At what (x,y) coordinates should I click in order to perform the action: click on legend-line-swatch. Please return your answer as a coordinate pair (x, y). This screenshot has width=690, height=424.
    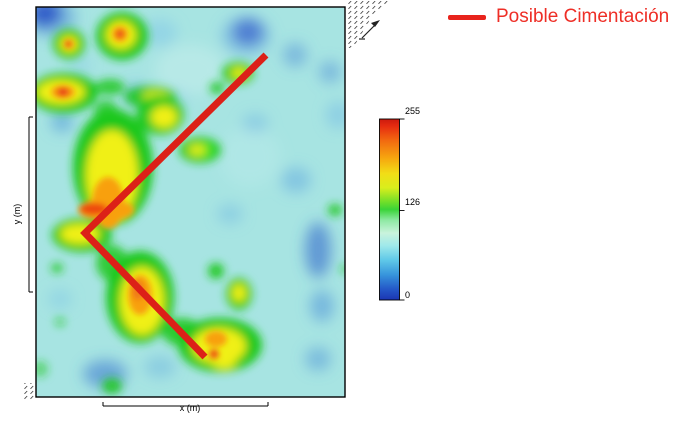
    Looking at the image, I should click on (467, 17).